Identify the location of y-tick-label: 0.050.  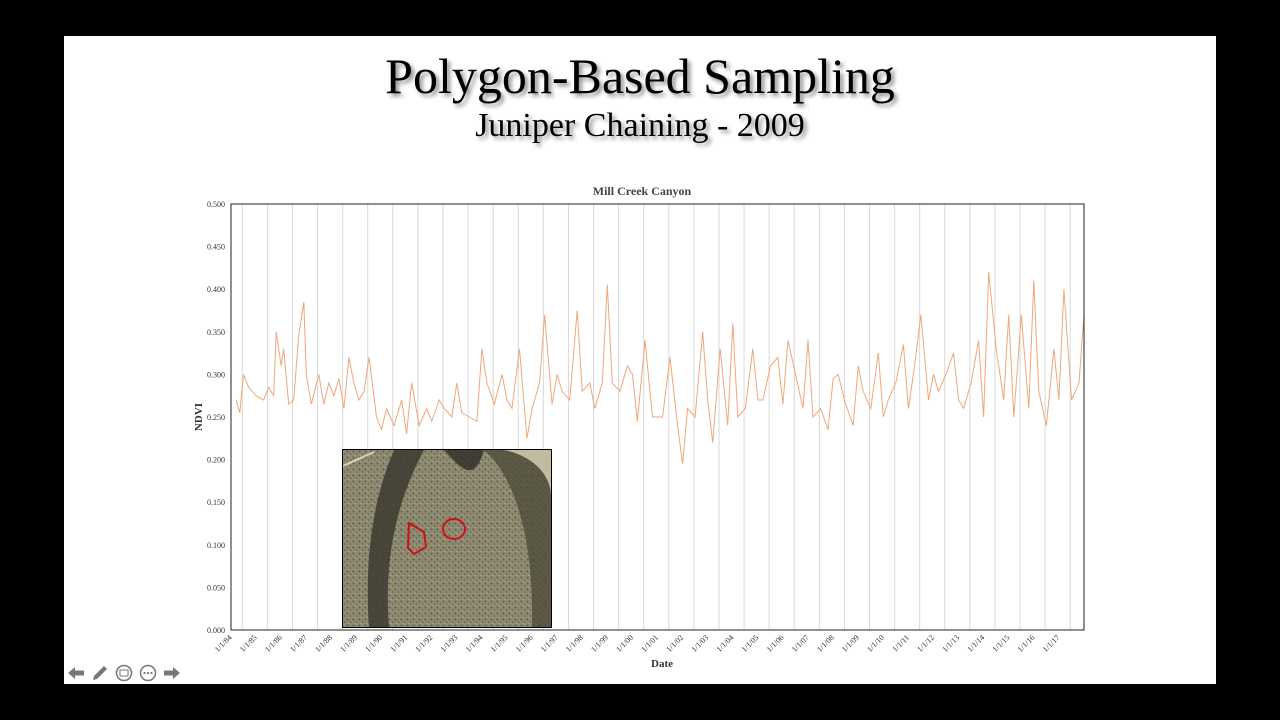
(216, 587).